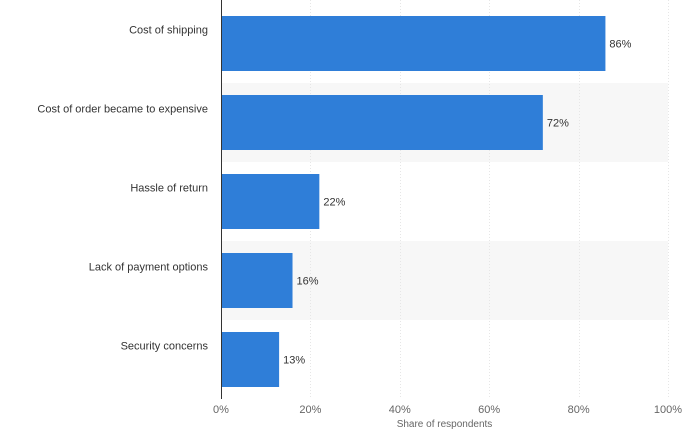 Image resolution: width=688 pixels, height=439 pixels. Describe the element at coordinates (445, 424) in the screenshot. I see `x-axis-title: Share of respondents` at that location.